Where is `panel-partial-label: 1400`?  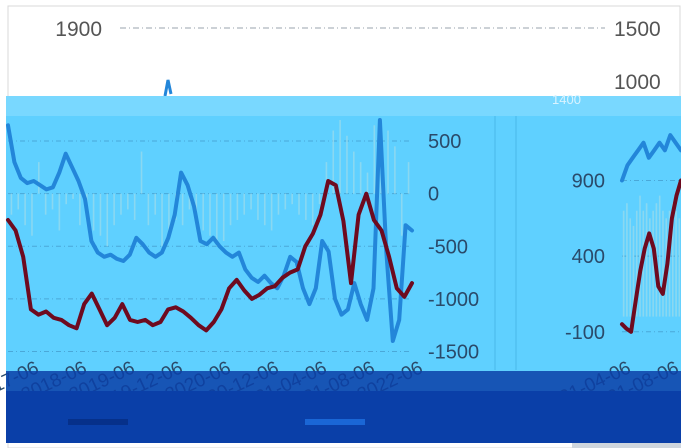
panel-partial-label: 1400 is located at coordinates (566, 99).